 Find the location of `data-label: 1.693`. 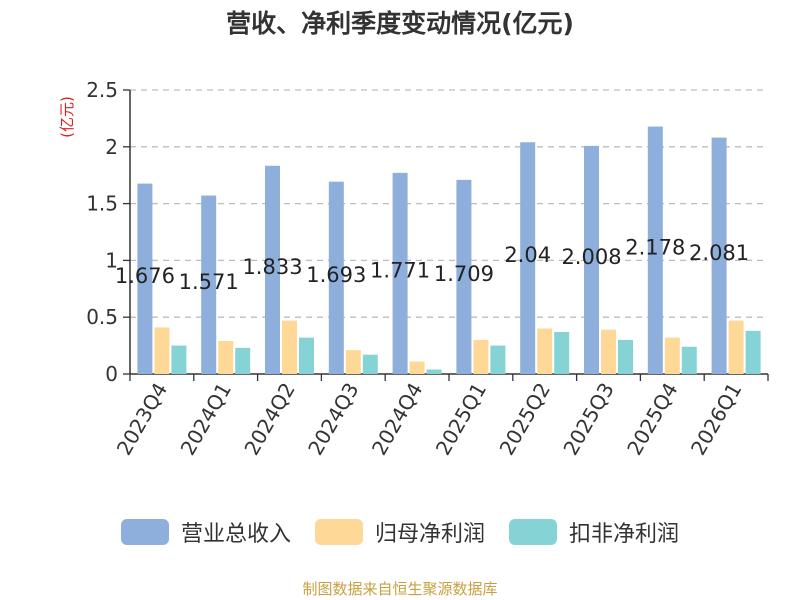

data-label: 1.693 is located at coordinates (336, 275).